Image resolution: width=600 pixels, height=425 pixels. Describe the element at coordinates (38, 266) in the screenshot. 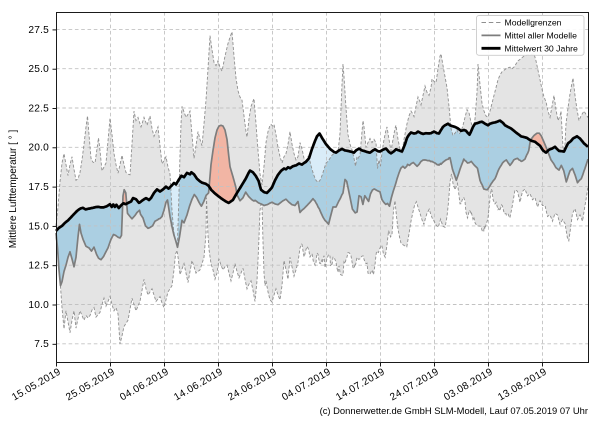

I see `svg-text: 12.5` at that location.